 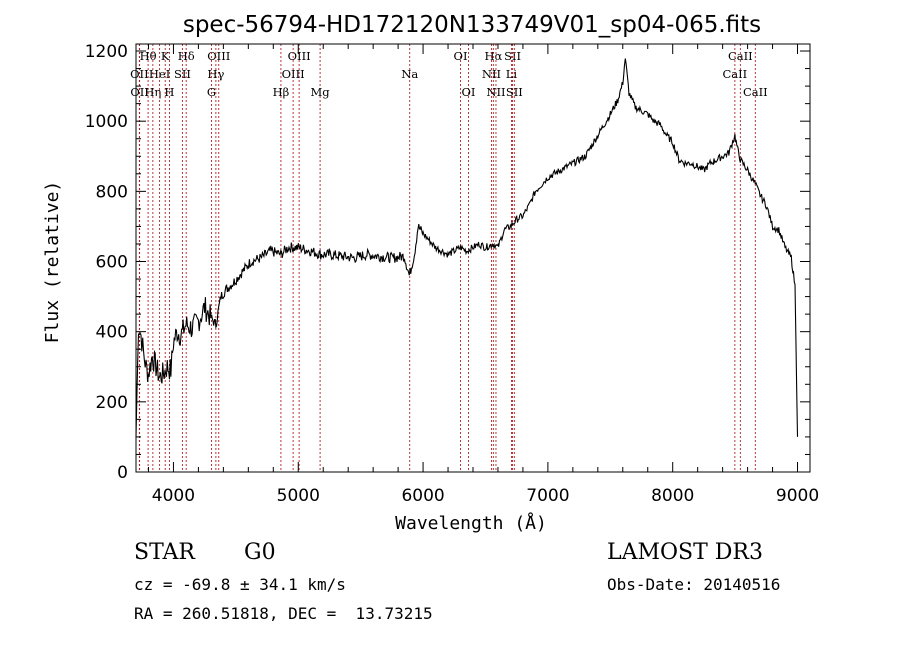 I want to click on y-tick-label: 200, so click(x=112, y=403).